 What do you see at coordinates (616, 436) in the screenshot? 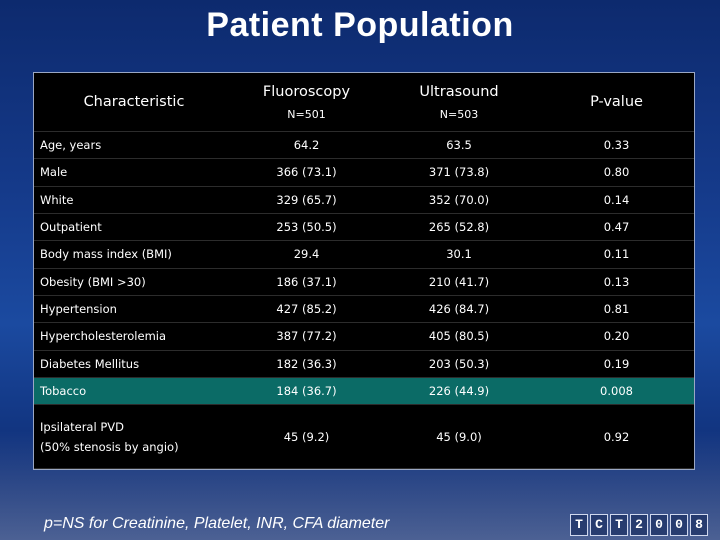
I see `p-value: 0.92` at bounding box center [616, 436].